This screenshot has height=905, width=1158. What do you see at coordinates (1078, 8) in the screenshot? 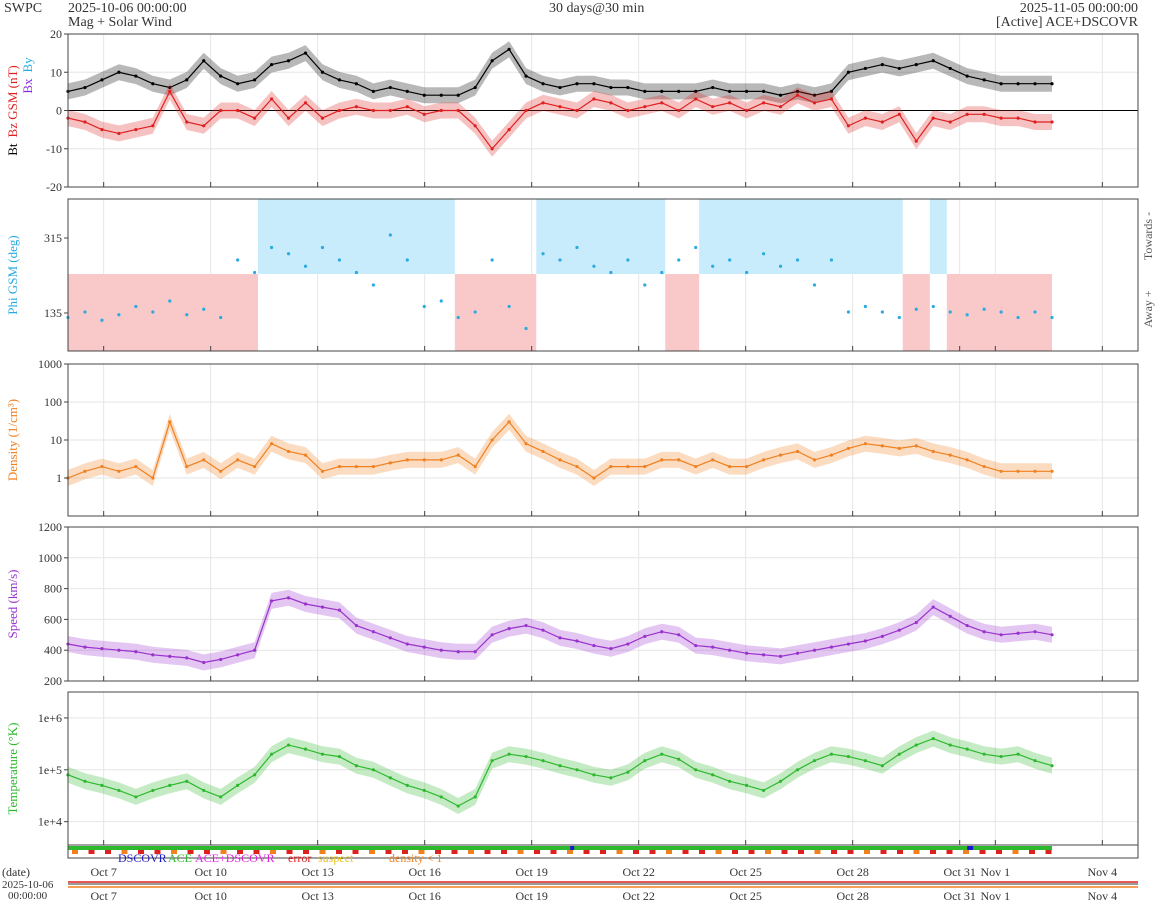
I see `end-datetime: 2025-11-05 00:00:00` at bounding box center [1078, 8].